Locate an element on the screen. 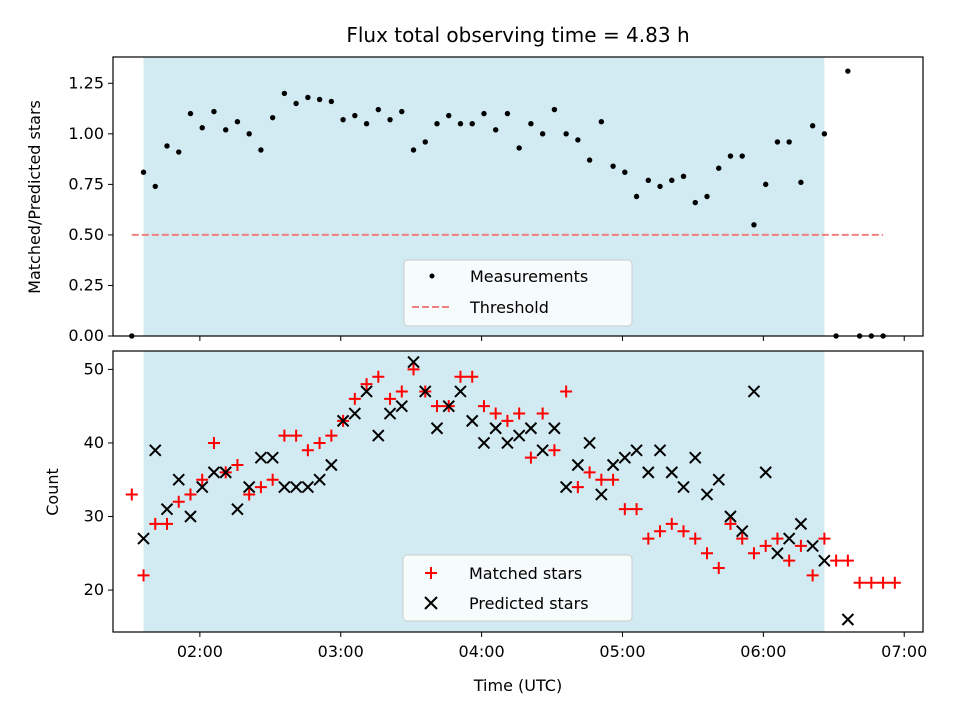 This screenshot has width=960, height=720. y-tick-label: 0.25 is located at coordinates (86, 284).